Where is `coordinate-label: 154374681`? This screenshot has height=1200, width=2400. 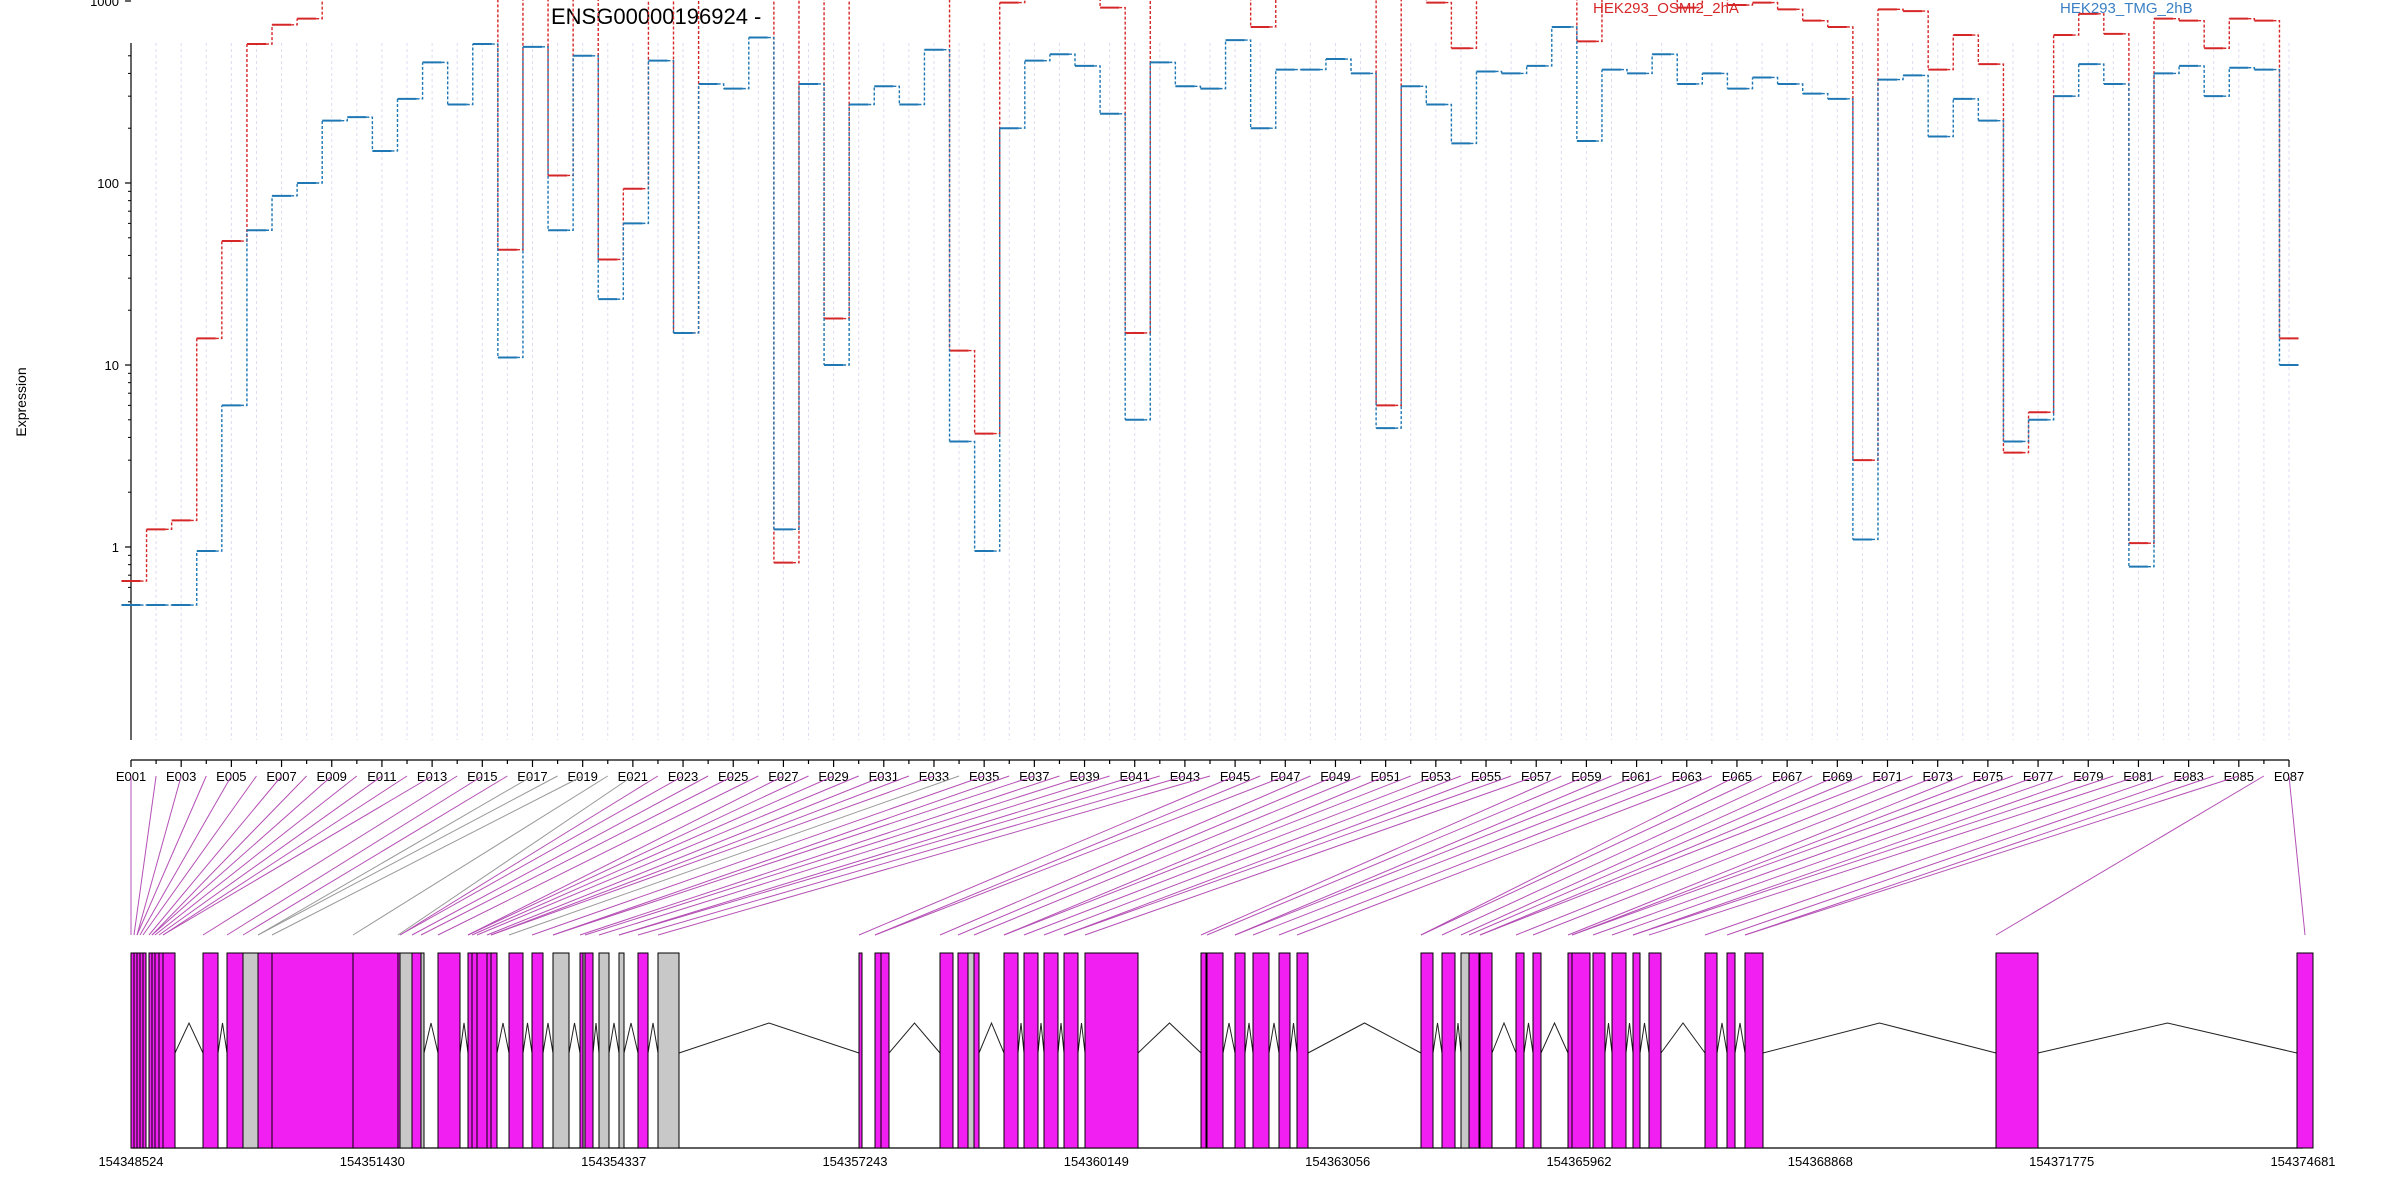 coordinate-label: 154374681 is located at coordinates (2302, 1161).